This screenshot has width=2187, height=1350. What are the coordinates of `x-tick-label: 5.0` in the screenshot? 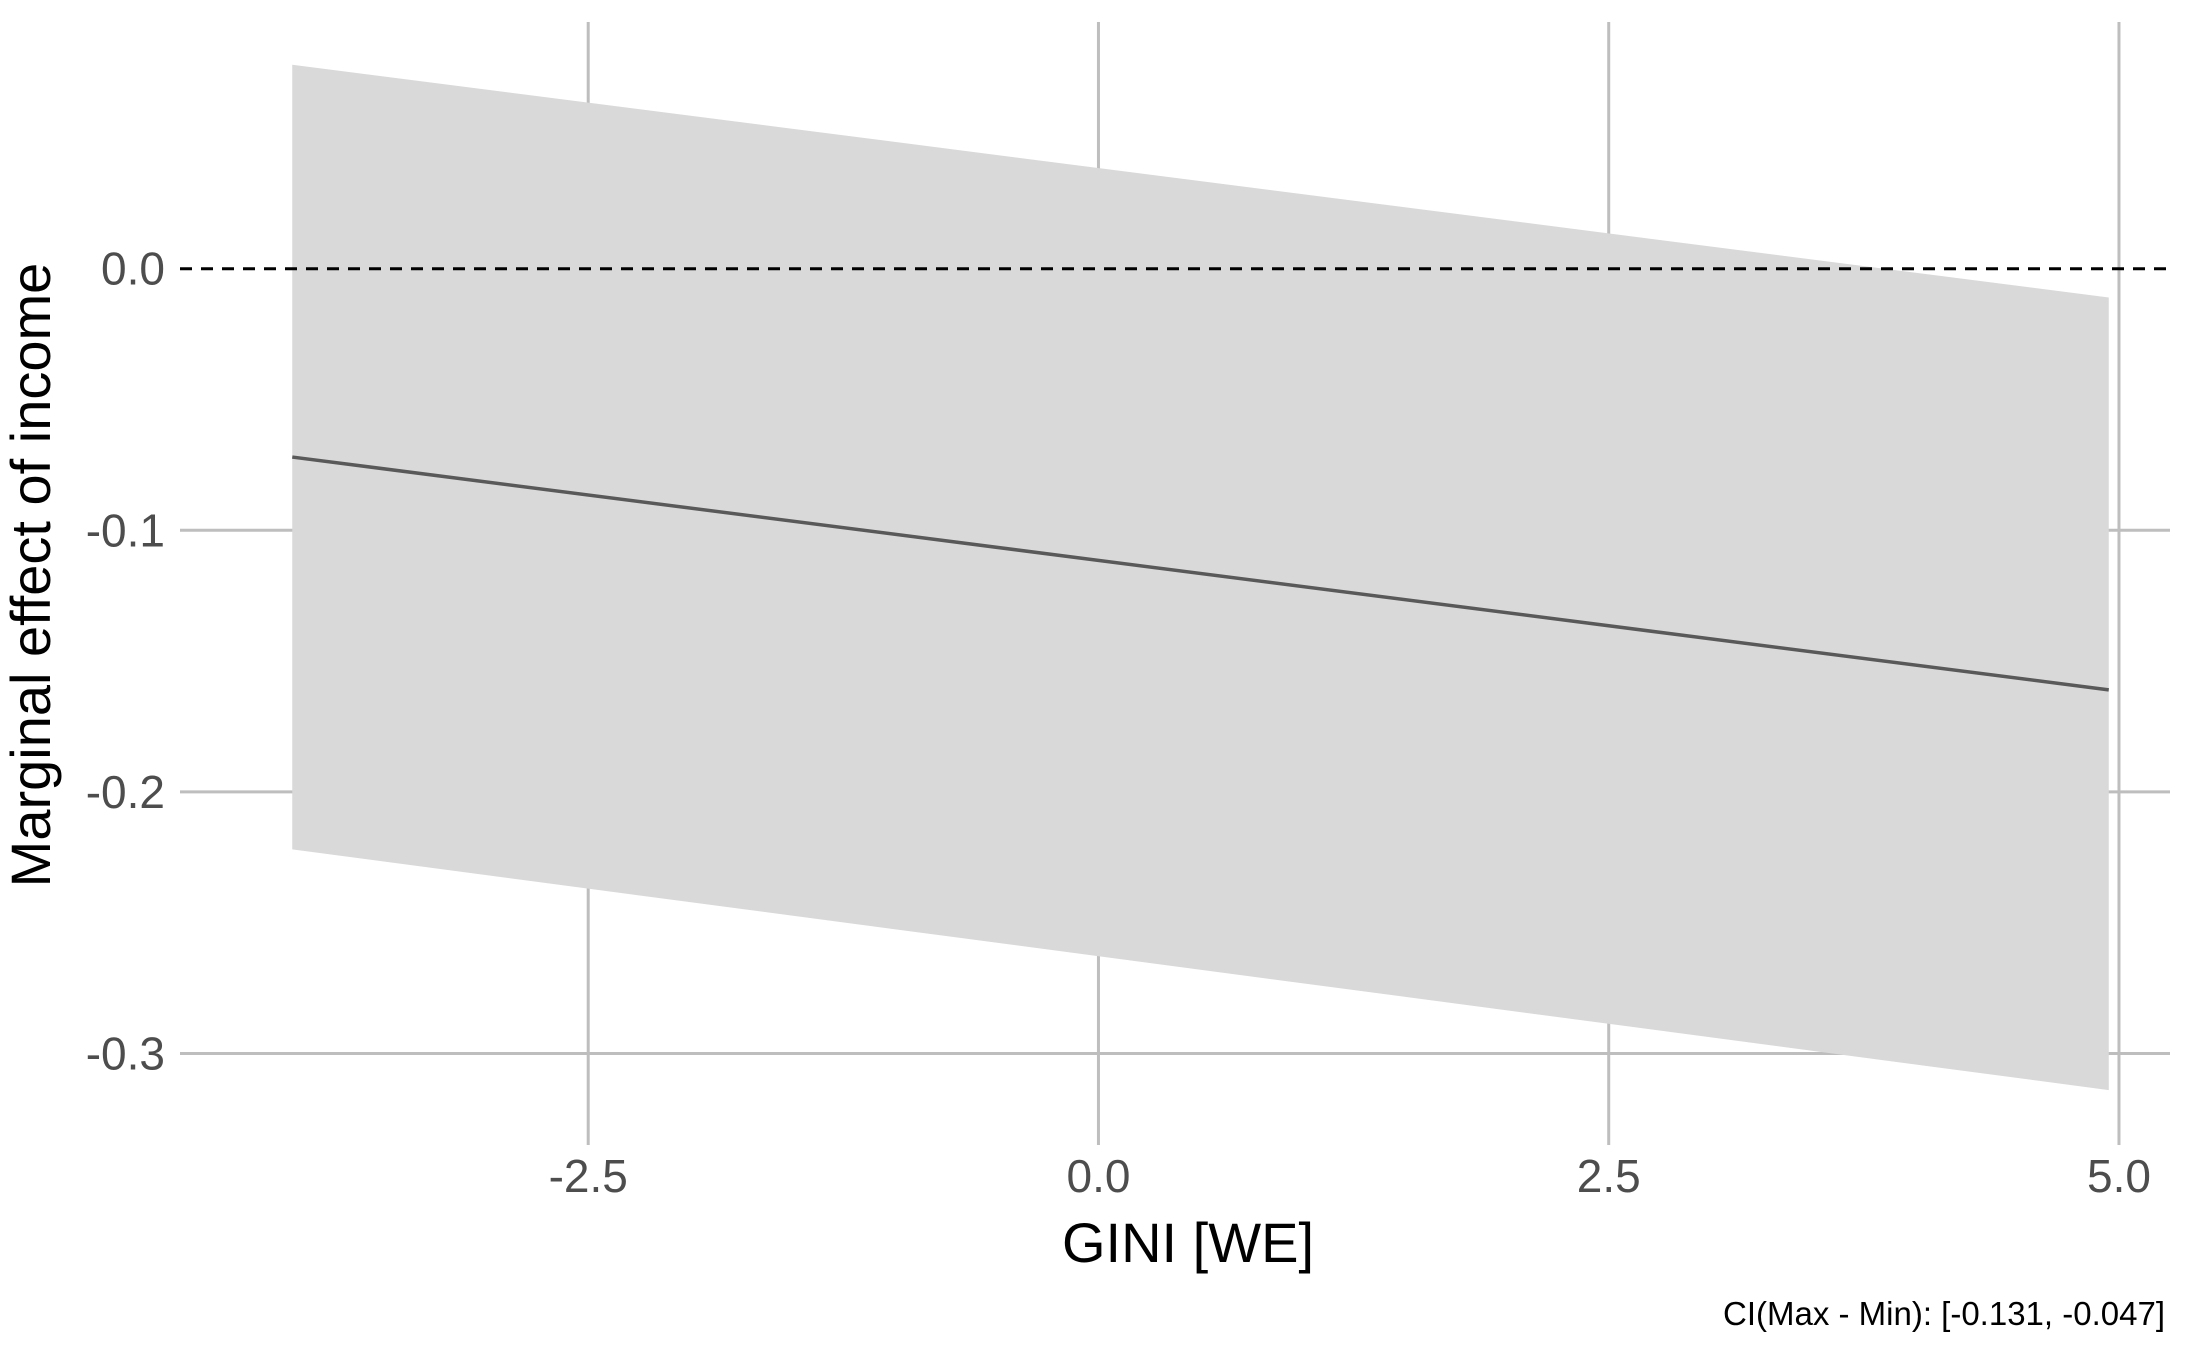 It's located at (2119, 1176).